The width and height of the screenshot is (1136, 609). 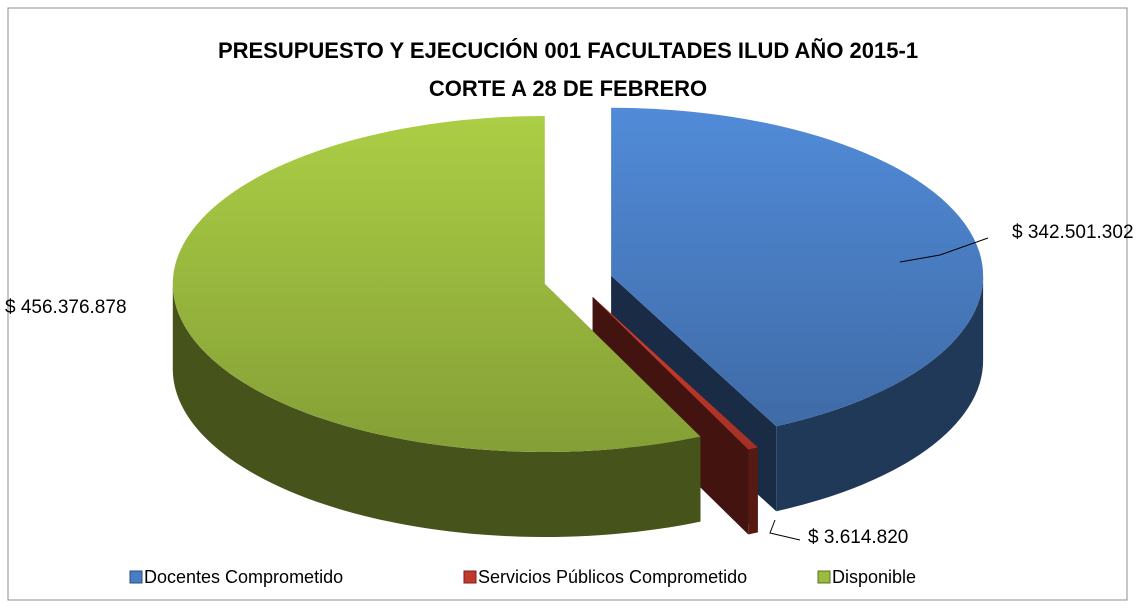 I want to click on data-label: $ 3.614.820, so click(x=858, y=537).